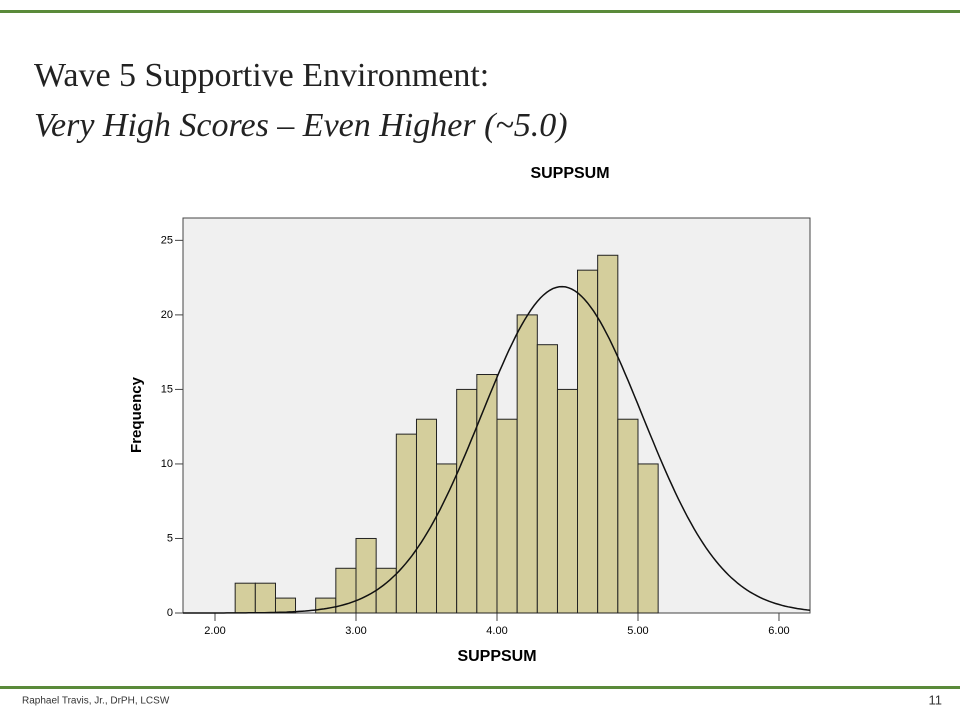 The image size is (960, 720). I want to click on page-number: 11, so click(936, 699).